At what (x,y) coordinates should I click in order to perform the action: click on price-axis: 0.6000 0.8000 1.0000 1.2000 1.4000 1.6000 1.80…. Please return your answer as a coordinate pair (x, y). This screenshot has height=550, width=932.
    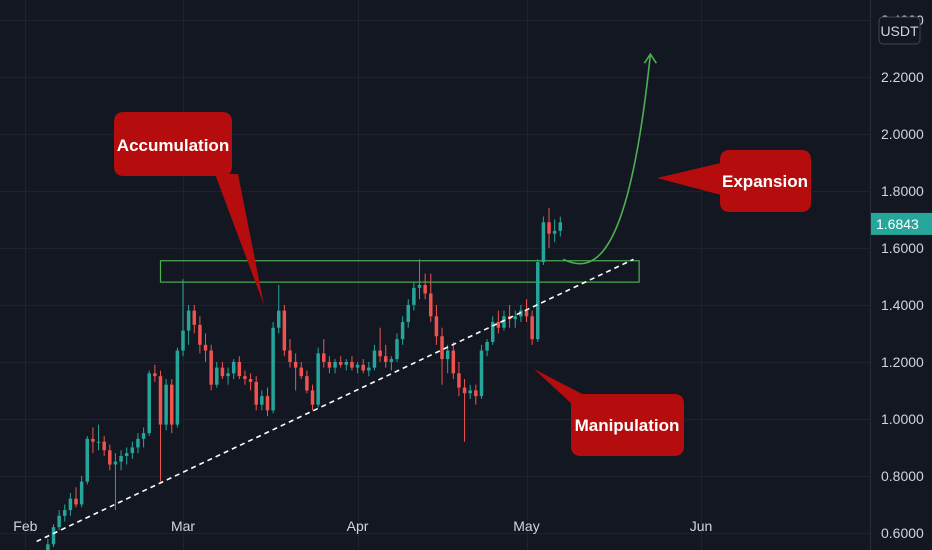
    Looking at the image, I should click on (902, 276).